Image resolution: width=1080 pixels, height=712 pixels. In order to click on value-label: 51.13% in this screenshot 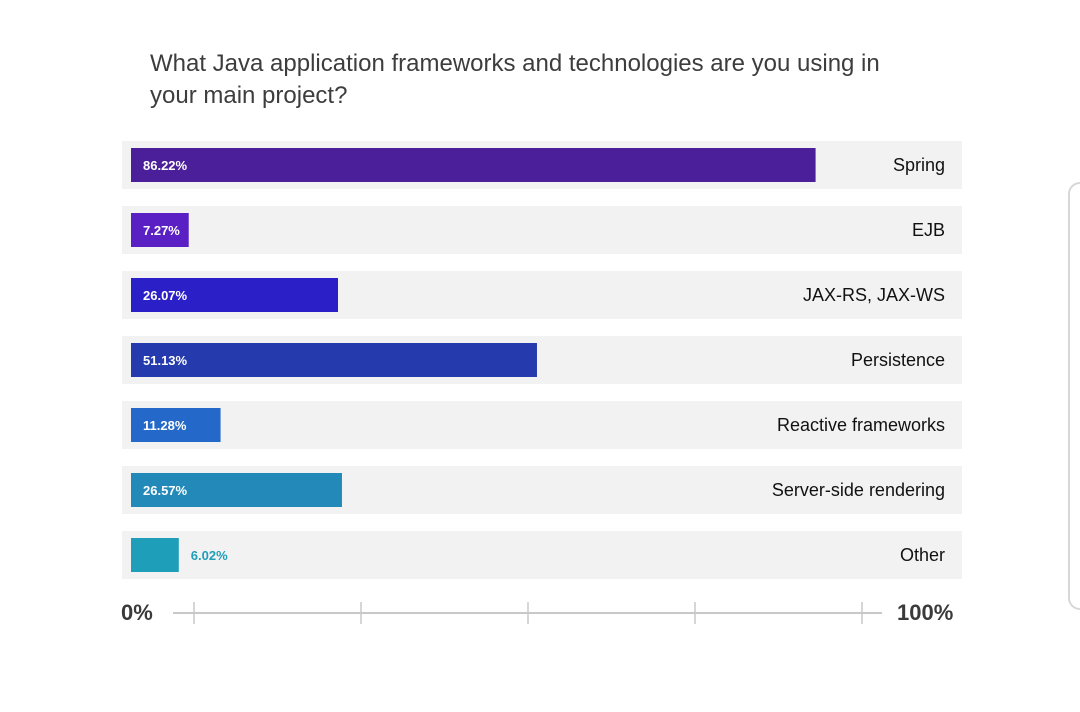, I will do `click(165, 360)`.